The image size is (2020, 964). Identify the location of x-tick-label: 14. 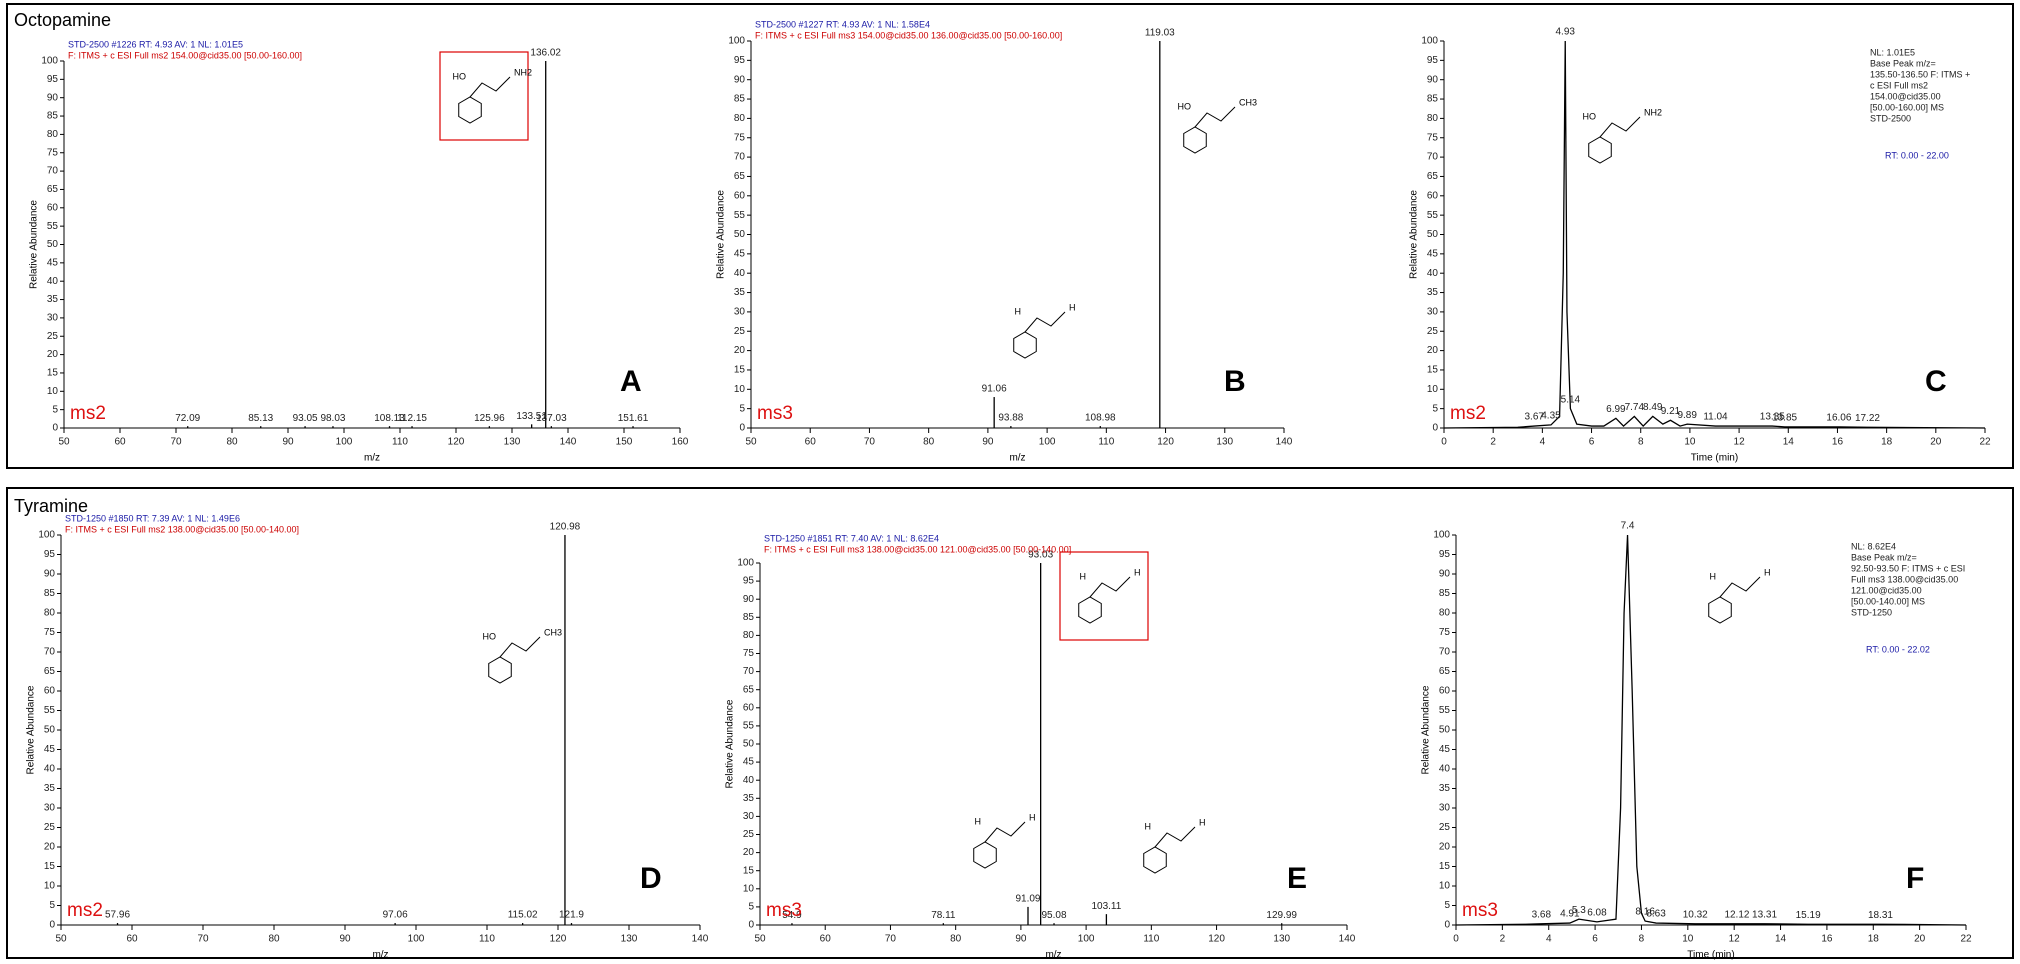
(1781, 939).